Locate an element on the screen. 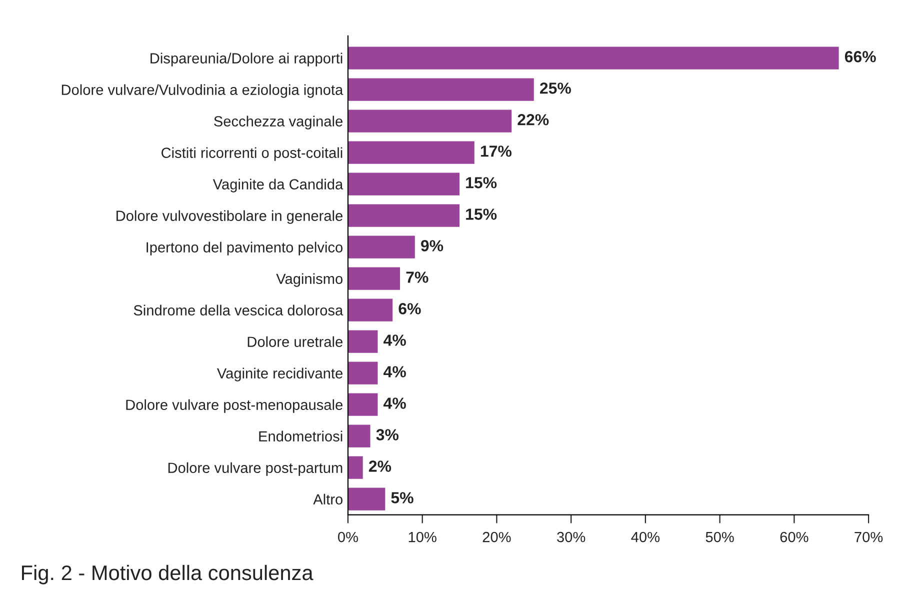 The height and width of the screenshot is (610, 923). y-tick-label: Vaginismo is located at coordinates (309, 280).